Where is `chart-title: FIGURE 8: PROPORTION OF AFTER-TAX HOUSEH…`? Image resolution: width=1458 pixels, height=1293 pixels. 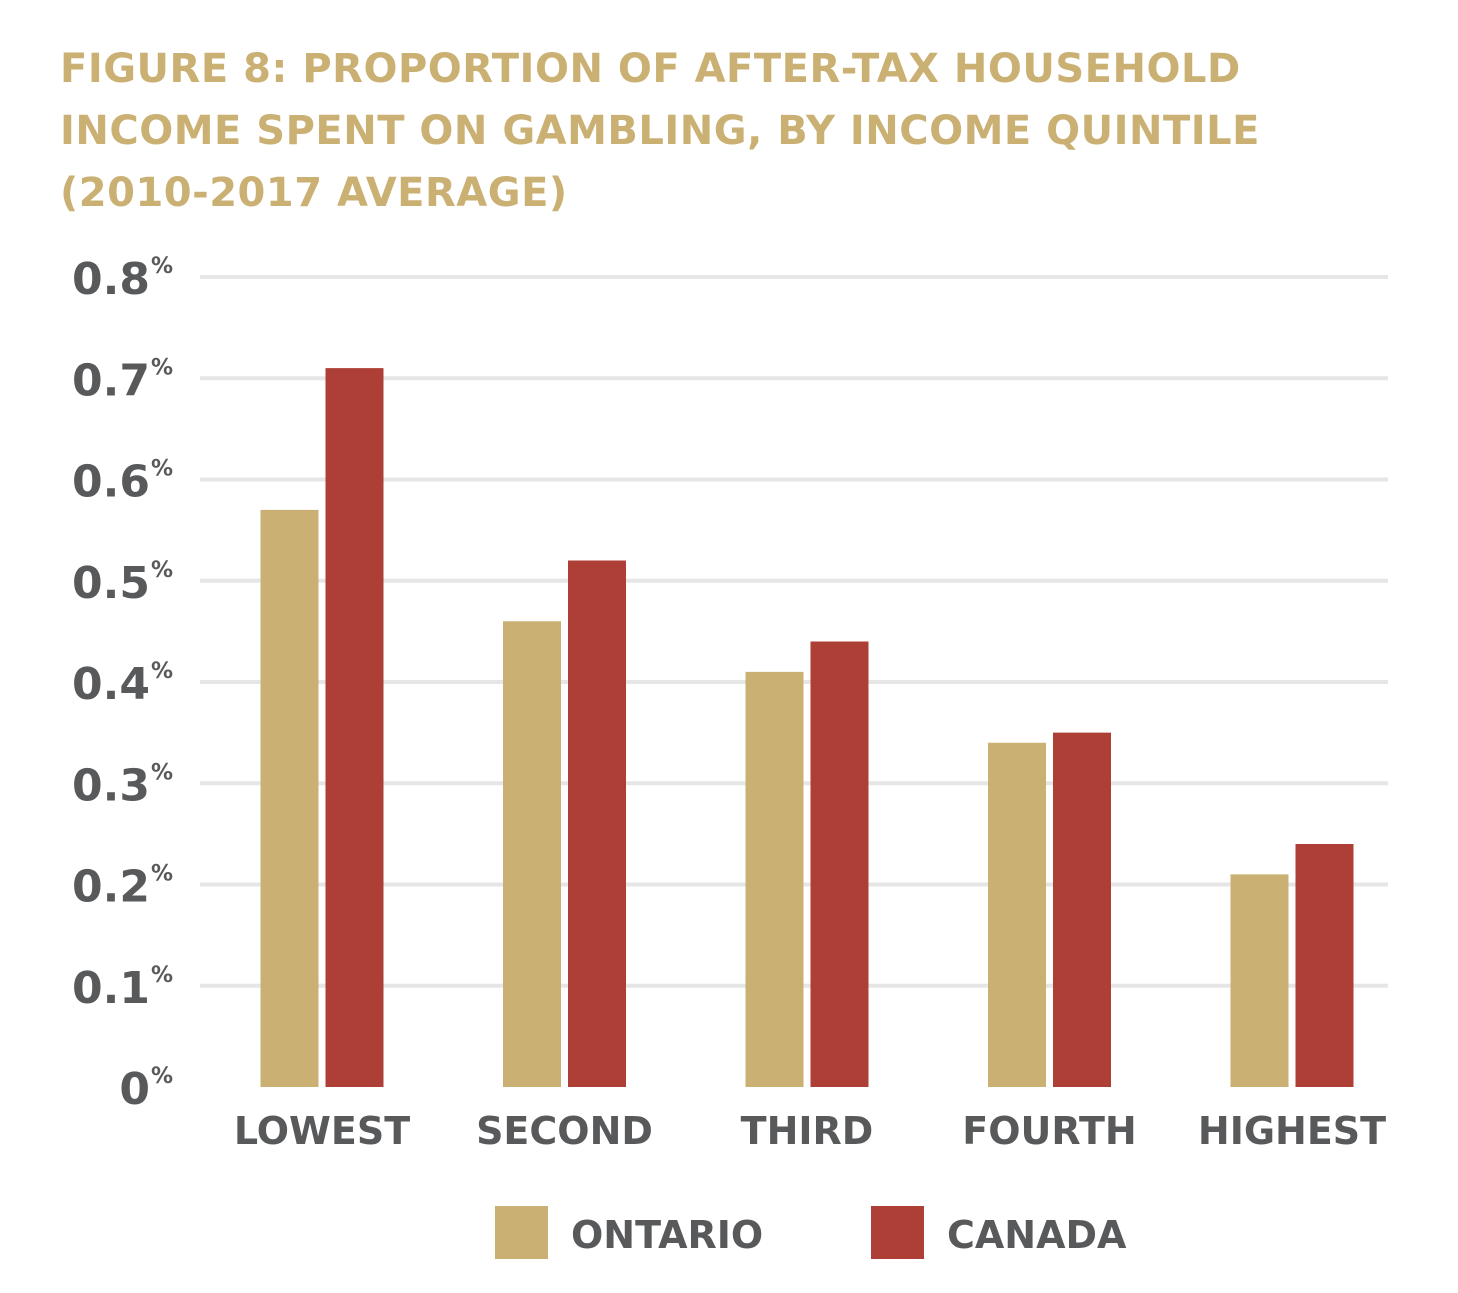
chart-title: FIGURE 8: PROPORTION OF AFTER-TAX HOUSEH… is located at coordinates (750, 131).